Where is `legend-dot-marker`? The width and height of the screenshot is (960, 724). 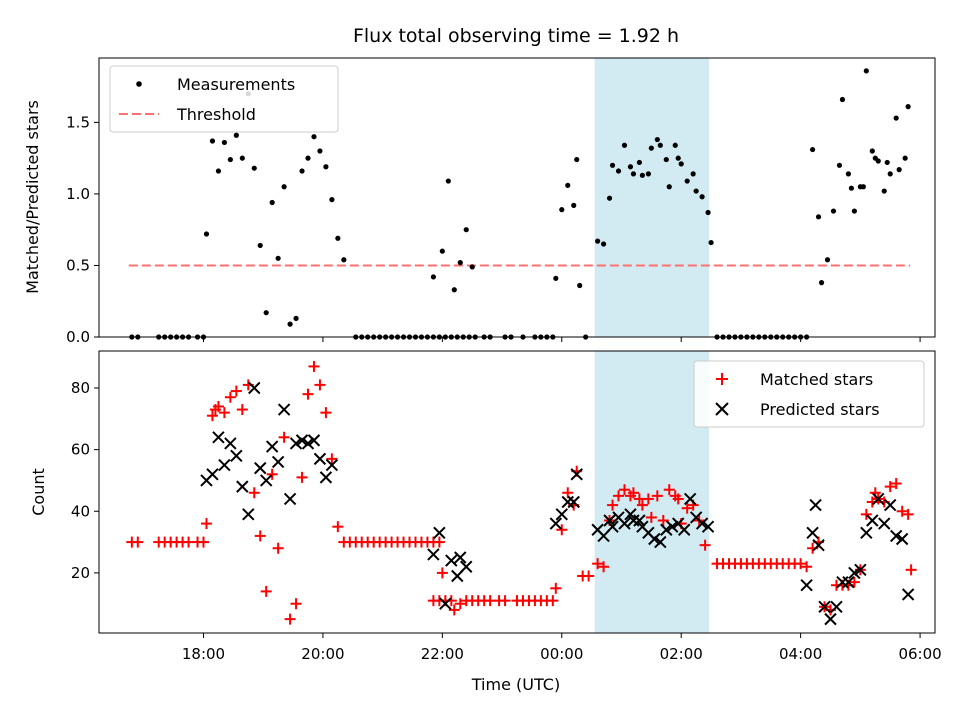
legend-dot-marker is located at coordinates (139, 84).